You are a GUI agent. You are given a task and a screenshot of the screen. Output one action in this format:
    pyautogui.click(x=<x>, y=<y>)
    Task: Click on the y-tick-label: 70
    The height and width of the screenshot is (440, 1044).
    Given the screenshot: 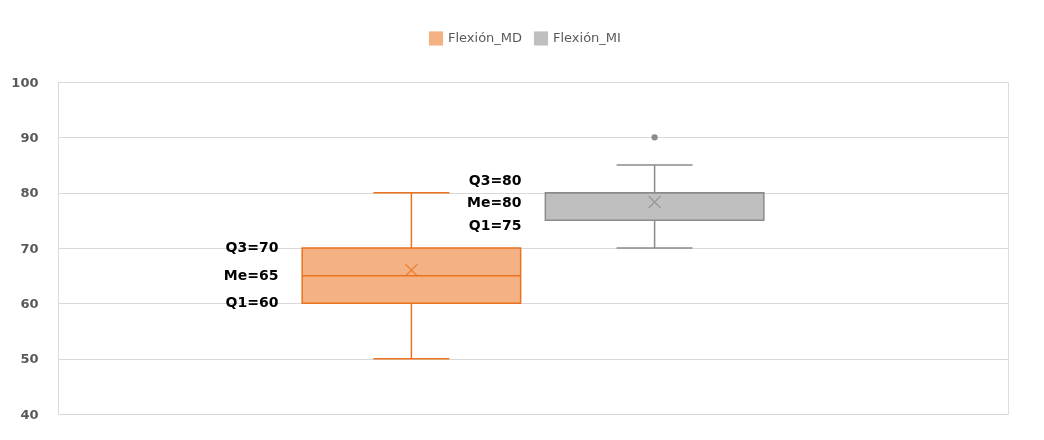 What is the action you would take?
    pyautogui.click(x=29, y=248)
    